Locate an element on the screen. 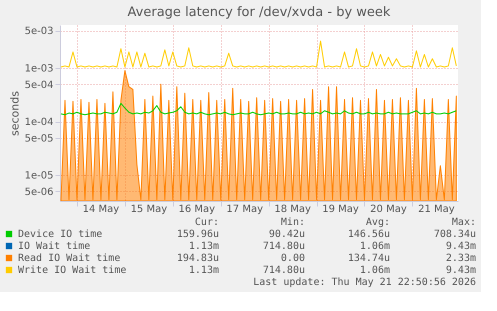 This screenshot has width=497, height=311. x-tick-label: 16 May is located at coordinates (197, 209).